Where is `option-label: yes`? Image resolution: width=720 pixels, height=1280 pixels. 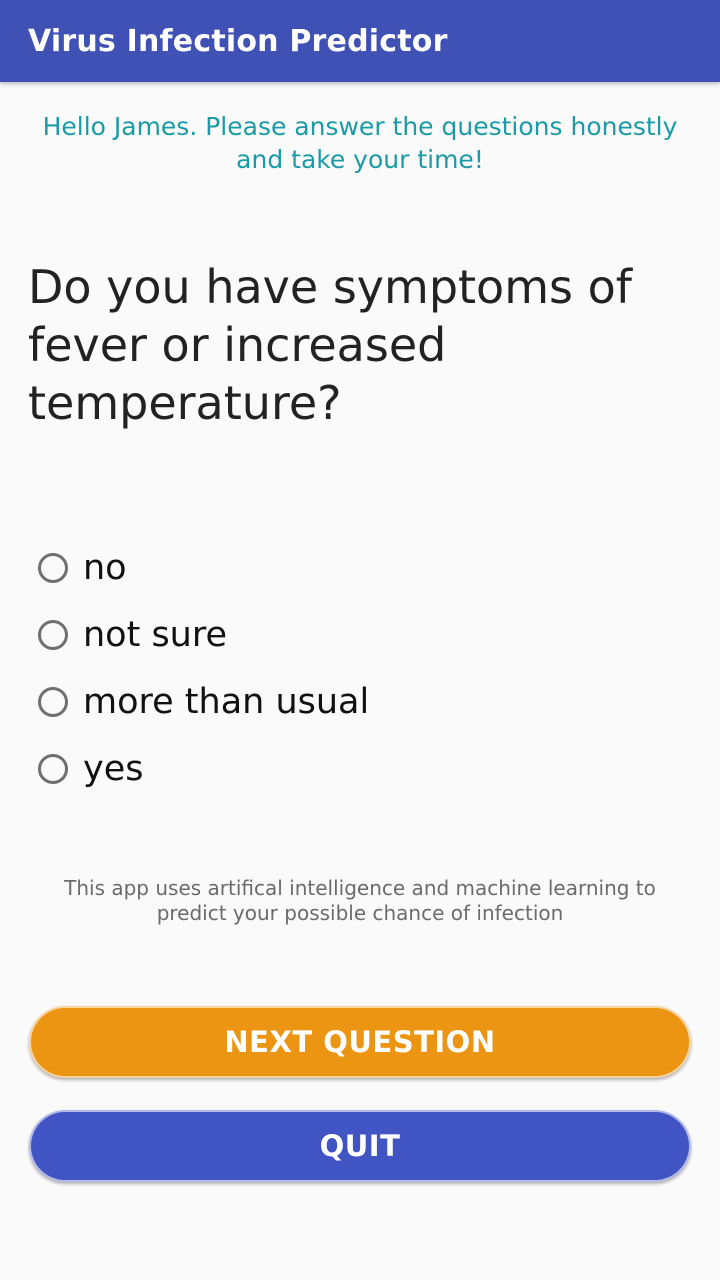
option-label: yes is located at coordinates (113, 768).